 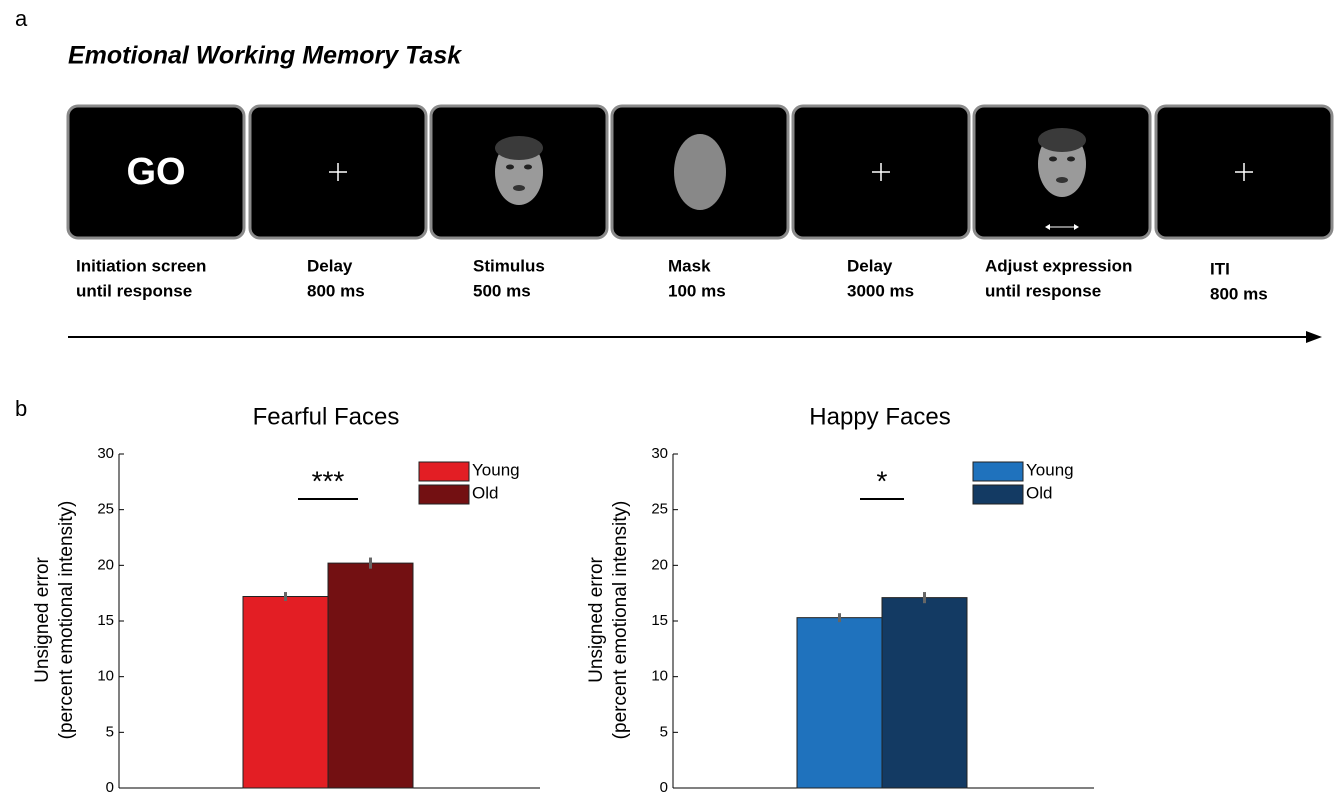 I want to click on step-caption: ITI, so click(x=1220, y=268).